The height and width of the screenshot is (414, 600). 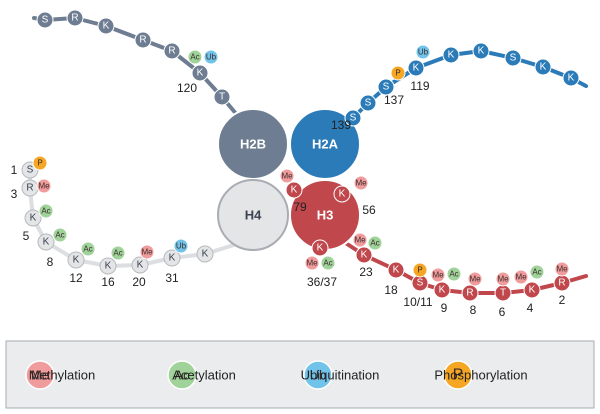 What do you see at coordinates (300, 207) in the screenshot?
I see `residue-number: 79` at bounding box center [300, 207].